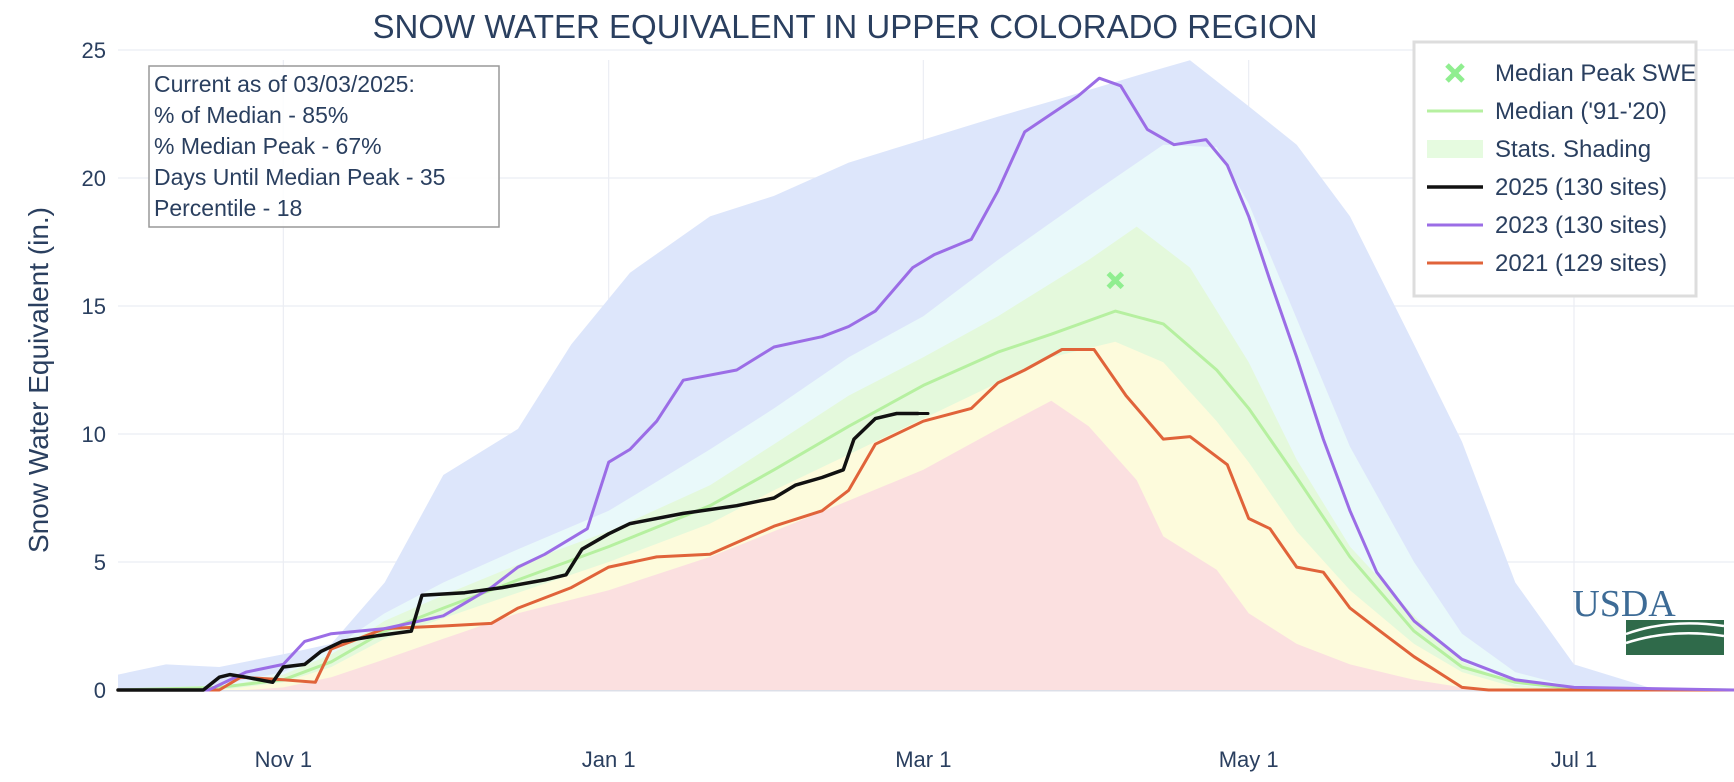 This screenshot has height=782, width=1734. What do you see at coordinates (38, 380) in the screenshot?
I see `y-axis-title: Snow Water Equivalent (in.)` at bounding box center [38, 380].